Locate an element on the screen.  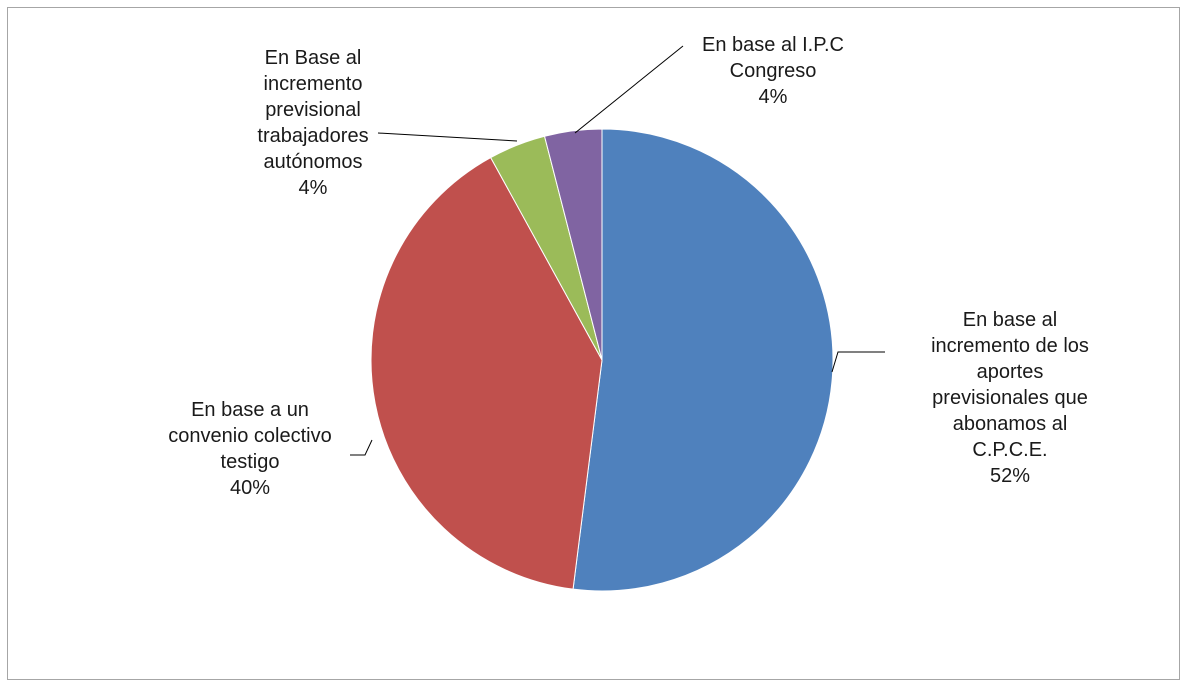
slice-label: En base a un convenio colectivo testigo is located at coordinates (250, 436).